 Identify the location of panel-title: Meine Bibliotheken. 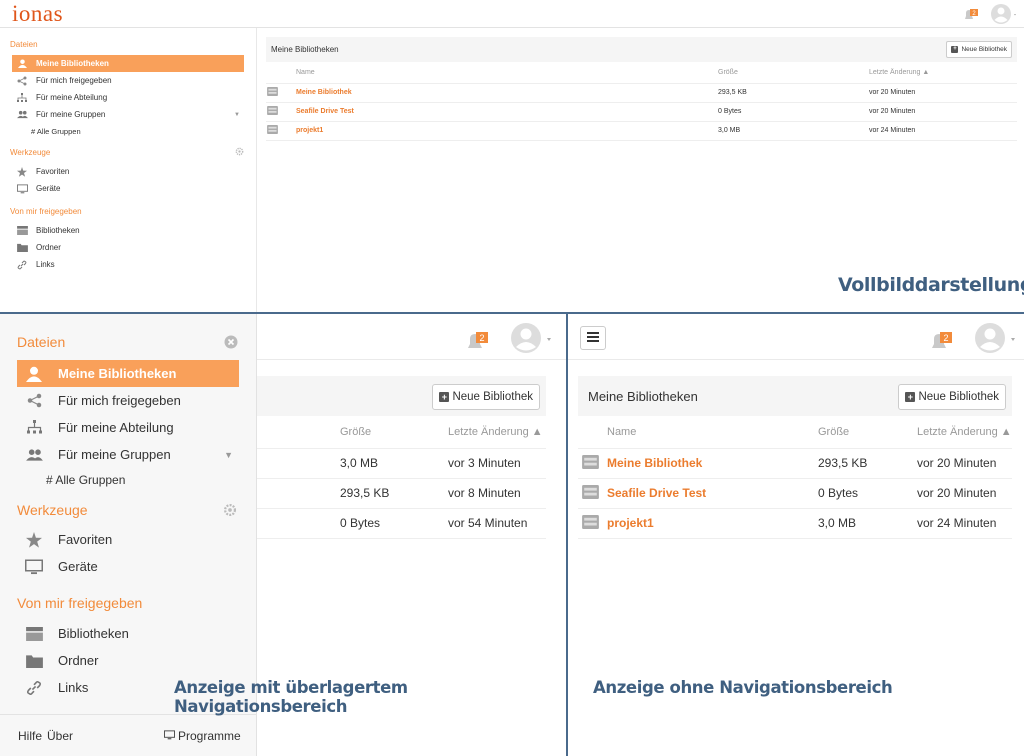
(305, 49).